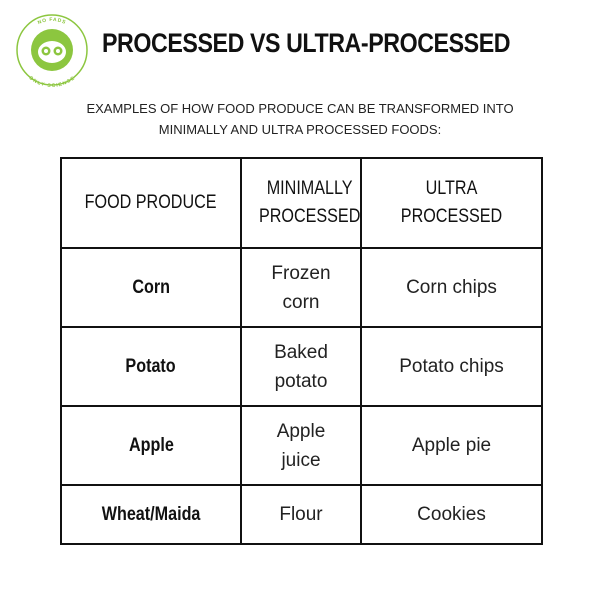 This screenshot has height=600, width=600. I want to click on food-cell: Wheat/Maida, so click(151, 514).